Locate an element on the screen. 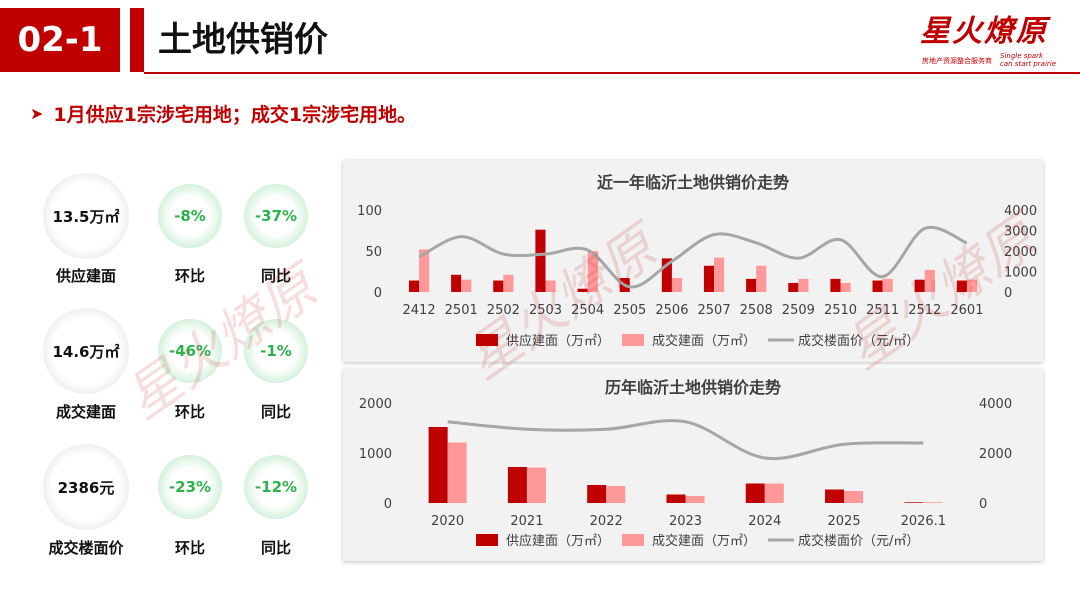 The height and width of the screenshot is (608, 1080). yoy-circle: -12% is located at coordinates (276, 487).